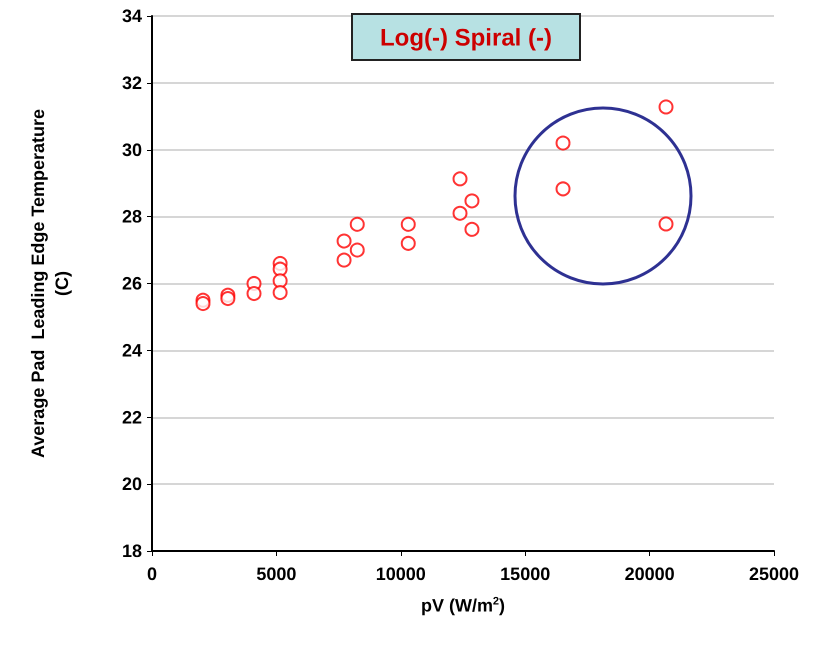 Image resolution: width=821 pixels, height=652 pixels. Describe the element at coordinates (132, 417) in the screenshot. I see `y-tick-label: 22` at that location.